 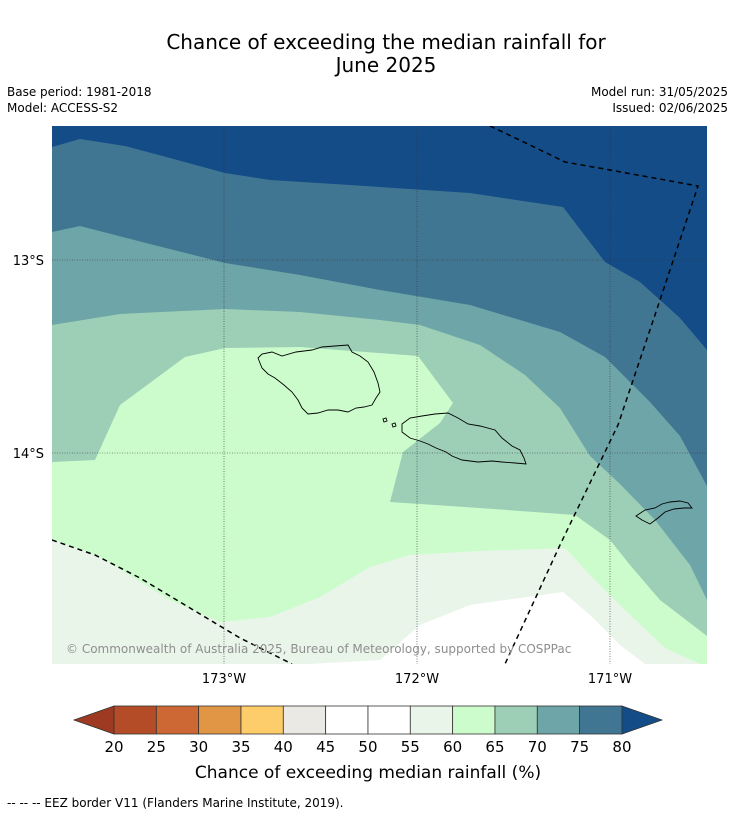 What do you see at coordinates (610, 679) in the screenshot?
I see `lon-label-171w: 171°W` at bounding box center [610, 679].